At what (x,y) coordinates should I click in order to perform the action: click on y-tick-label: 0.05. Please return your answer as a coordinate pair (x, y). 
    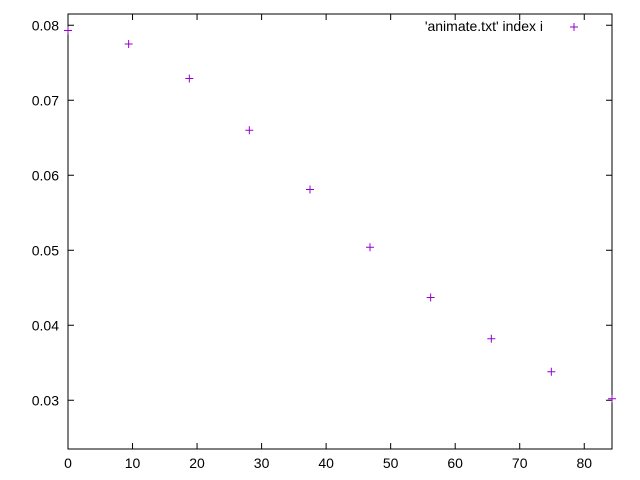
    Looking at the image, I should click on (45, 250).